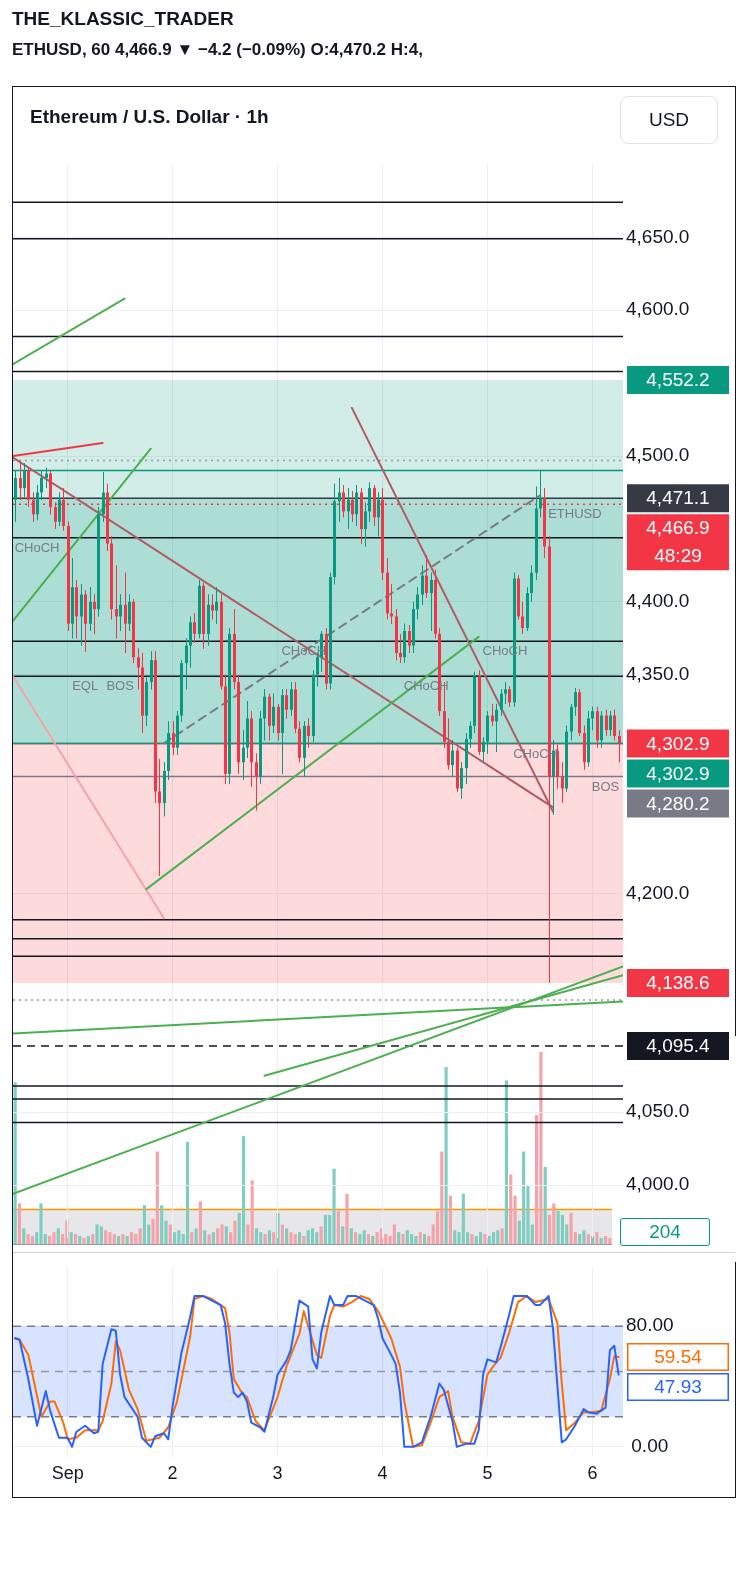  I want to click on ref-line-label: 4,471.1, so click(678, 498).